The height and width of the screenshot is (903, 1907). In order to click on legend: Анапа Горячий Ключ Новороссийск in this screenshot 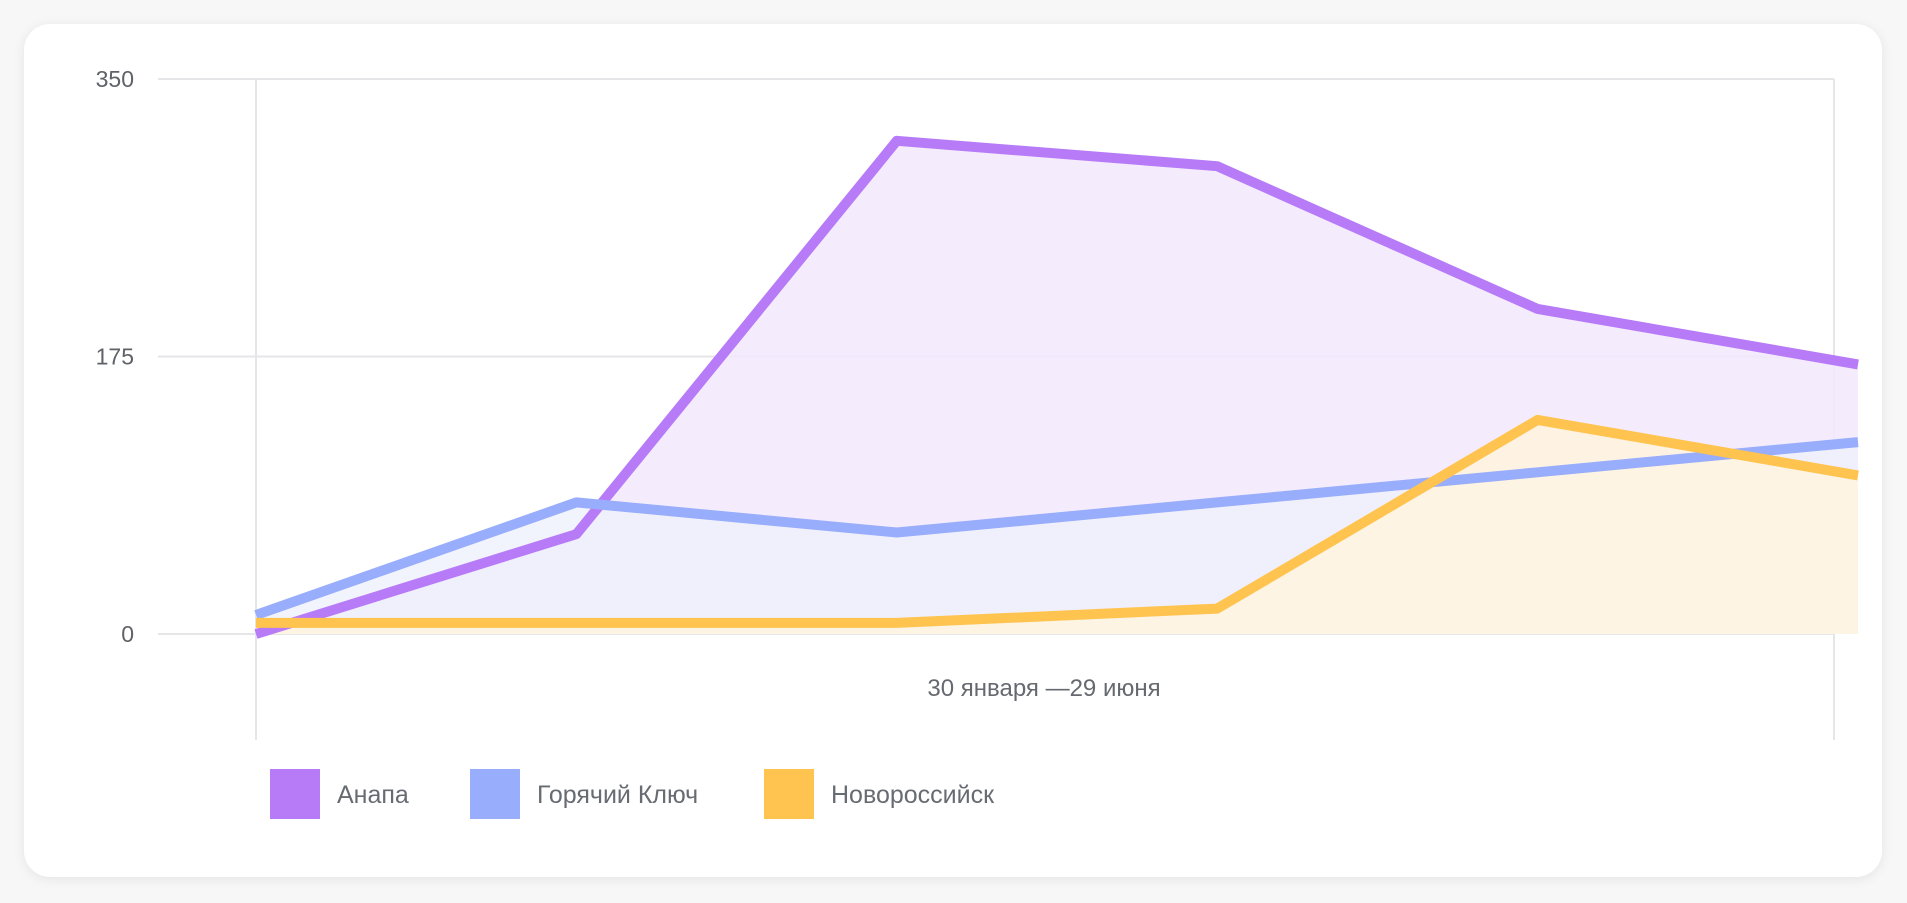, I will do `click(632, 794)`.